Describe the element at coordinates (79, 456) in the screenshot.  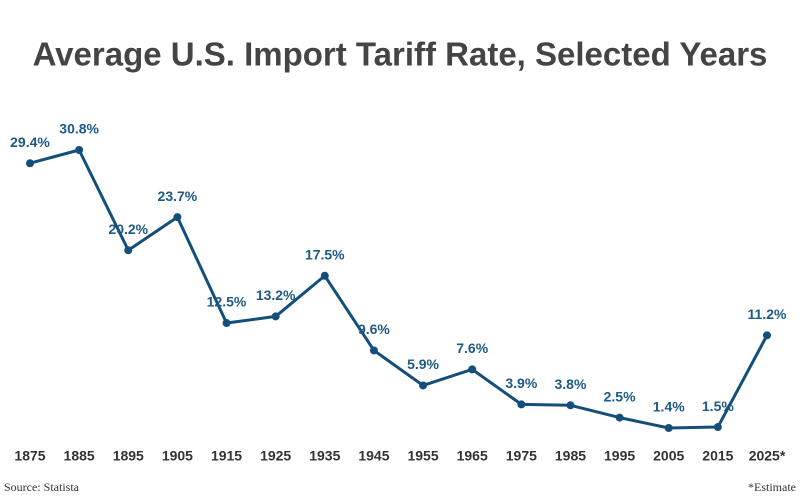
I see `x-tick-label: 1885` at that location.